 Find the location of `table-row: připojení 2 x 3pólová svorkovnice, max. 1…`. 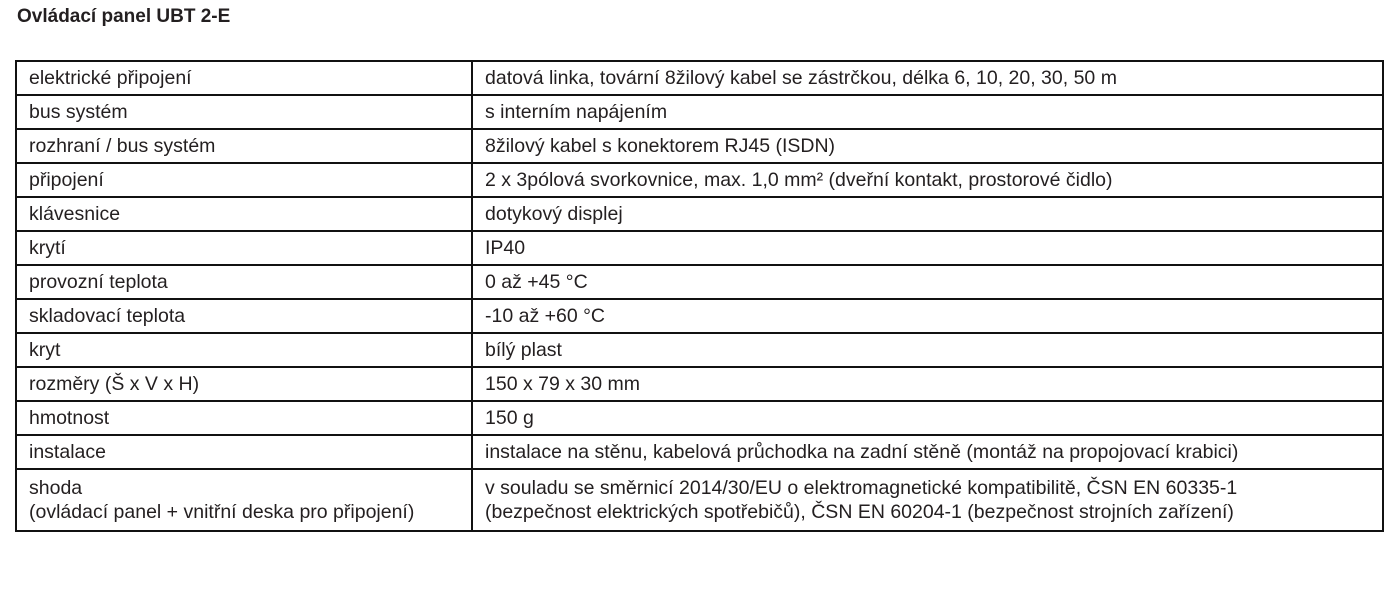

table-row: připojení 2 x 3pólová svorkovnice, max. 1… is located at coordinates (699, 180).